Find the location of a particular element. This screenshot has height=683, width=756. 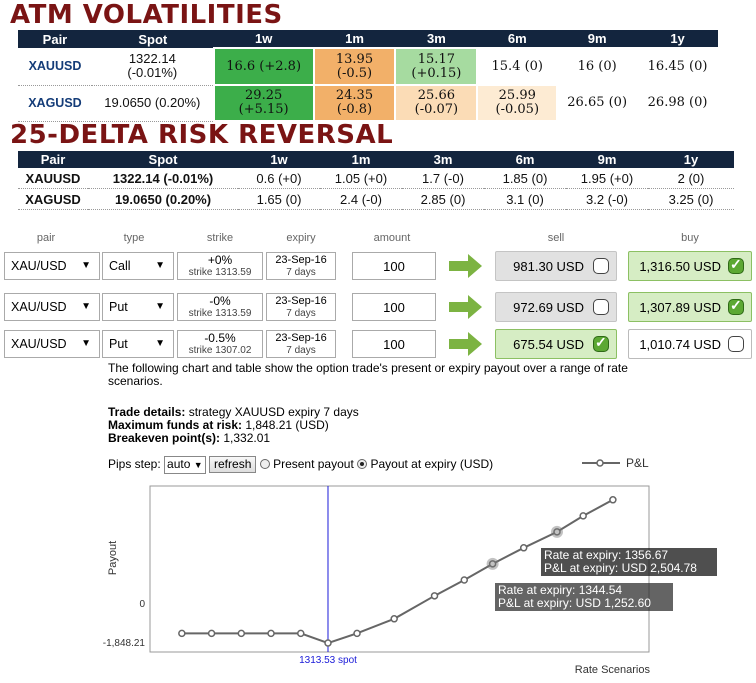

present-payout-radio is located at coordinates (264, 464).